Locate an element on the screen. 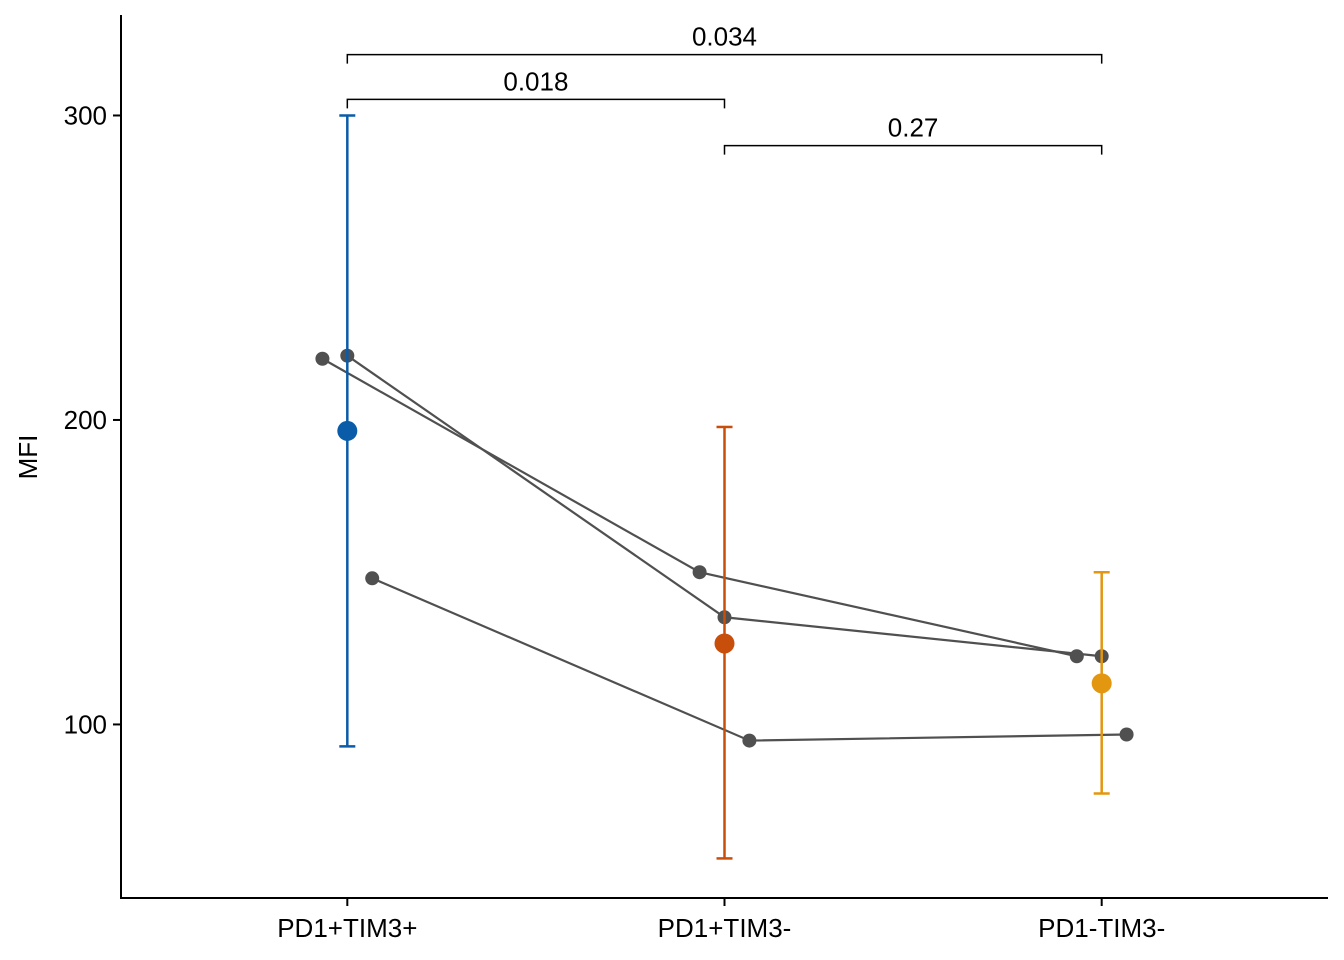  x-tick-label: PD1+TIM3+ is located at coordinates (347, 928).